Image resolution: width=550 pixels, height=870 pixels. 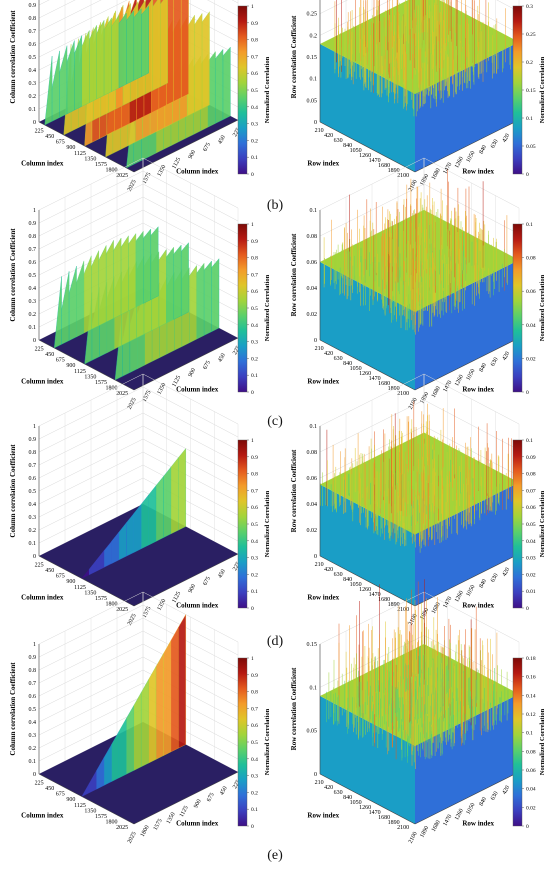 What do you see at coordinates (49, 789) in the screenshot?
I see `x-tick-label: 450` at bounding box center [49, 789].